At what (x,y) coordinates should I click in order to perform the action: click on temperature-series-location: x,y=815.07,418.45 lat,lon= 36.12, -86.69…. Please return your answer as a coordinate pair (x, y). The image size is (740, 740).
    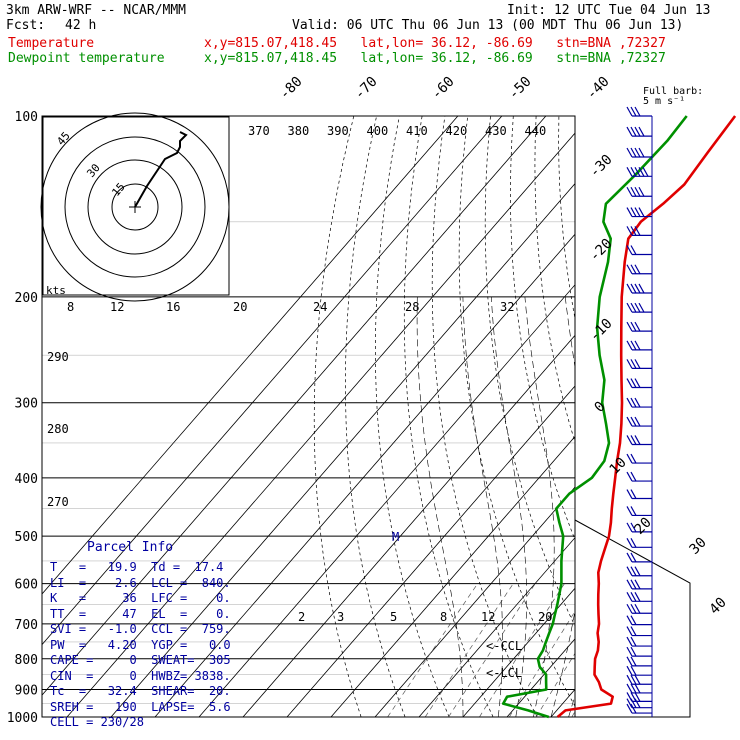
    Looking at the image, I should click on (435, 43).